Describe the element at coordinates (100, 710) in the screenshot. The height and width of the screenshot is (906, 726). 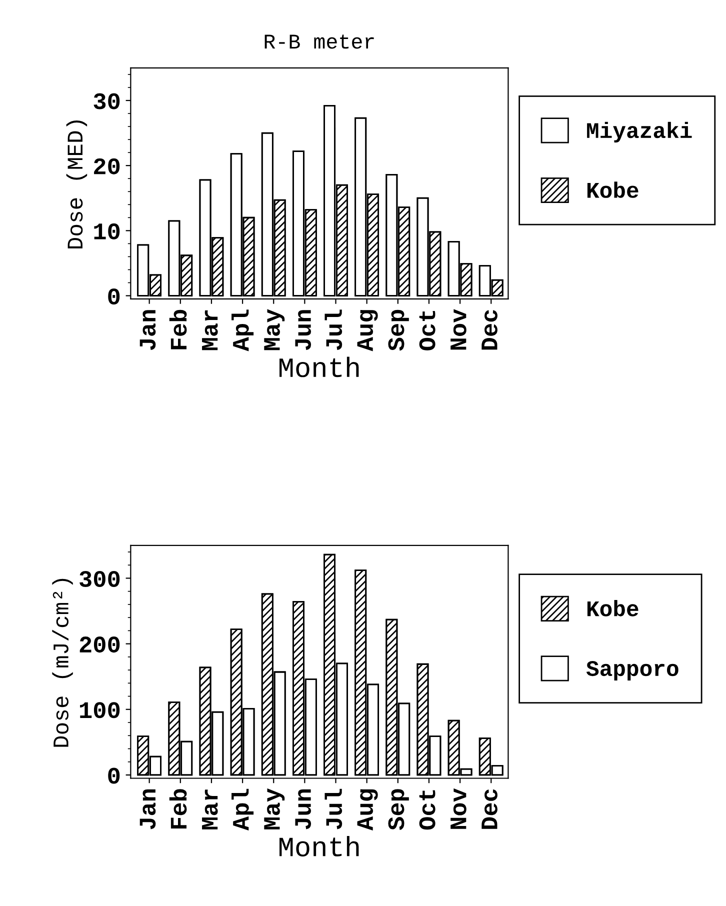
I see `y-tick-label: 100` at that location.